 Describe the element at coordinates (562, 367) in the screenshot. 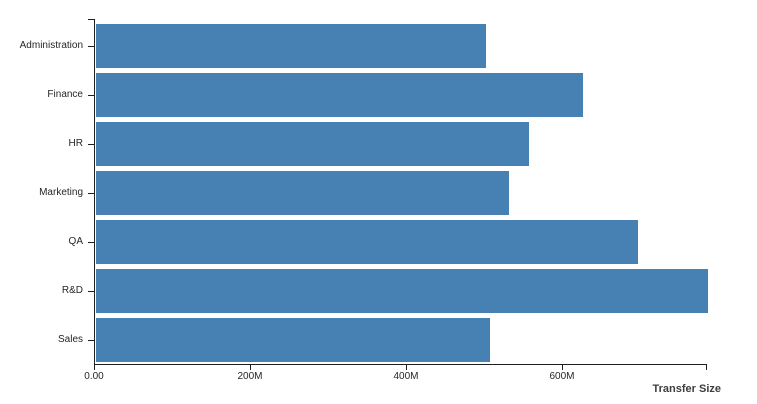

I see `x-tick-600m` at that location.